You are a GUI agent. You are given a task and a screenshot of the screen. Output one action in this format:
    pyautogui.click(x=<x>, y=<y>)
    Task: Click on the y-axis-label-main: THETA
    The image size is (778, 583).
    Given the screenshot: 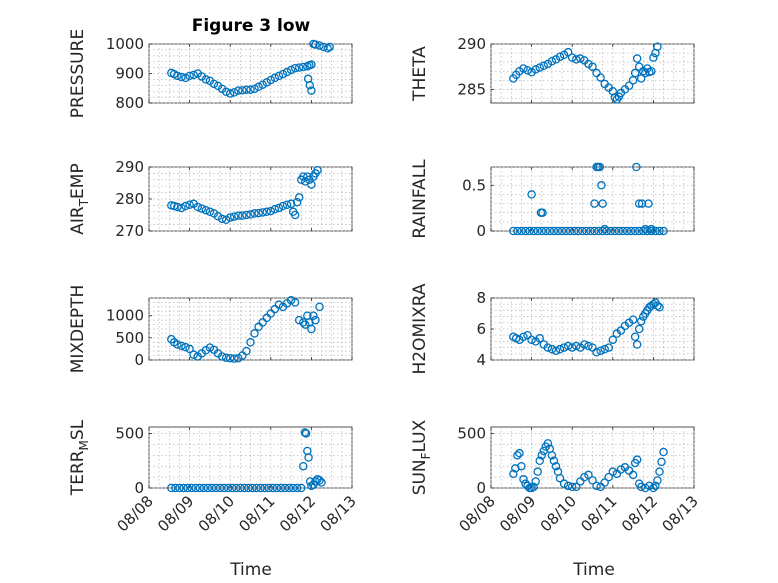 What is the action you would take?
    pyautogui.click(x=420, y=74)
    